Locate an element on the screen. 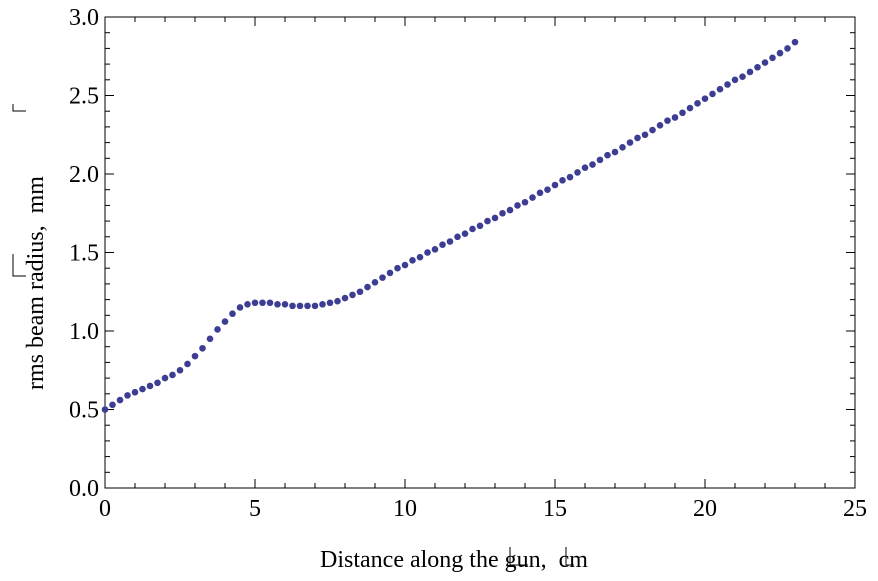  x-tick-label: 10 is located at coordinates (405, 509).